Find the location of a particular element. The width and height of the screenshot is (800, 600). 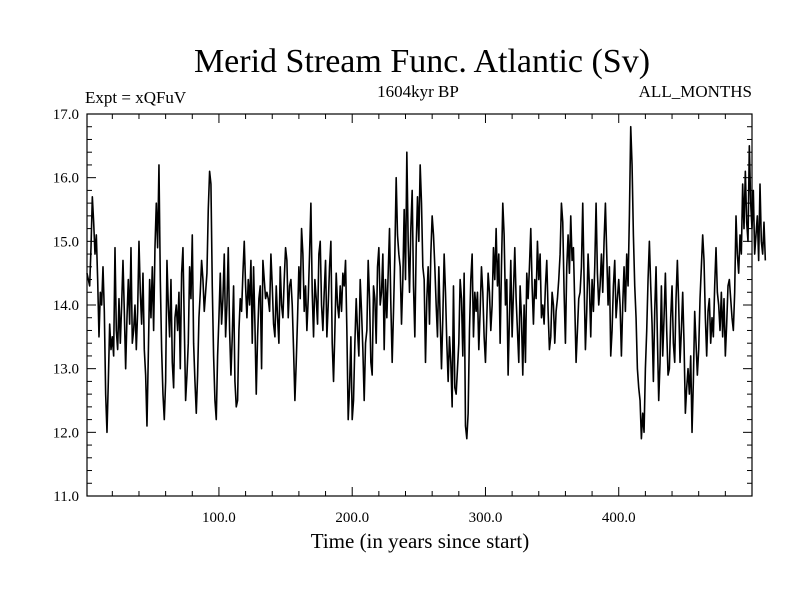

y-tick-label: 13.0 is located at coordinates (66, 370).